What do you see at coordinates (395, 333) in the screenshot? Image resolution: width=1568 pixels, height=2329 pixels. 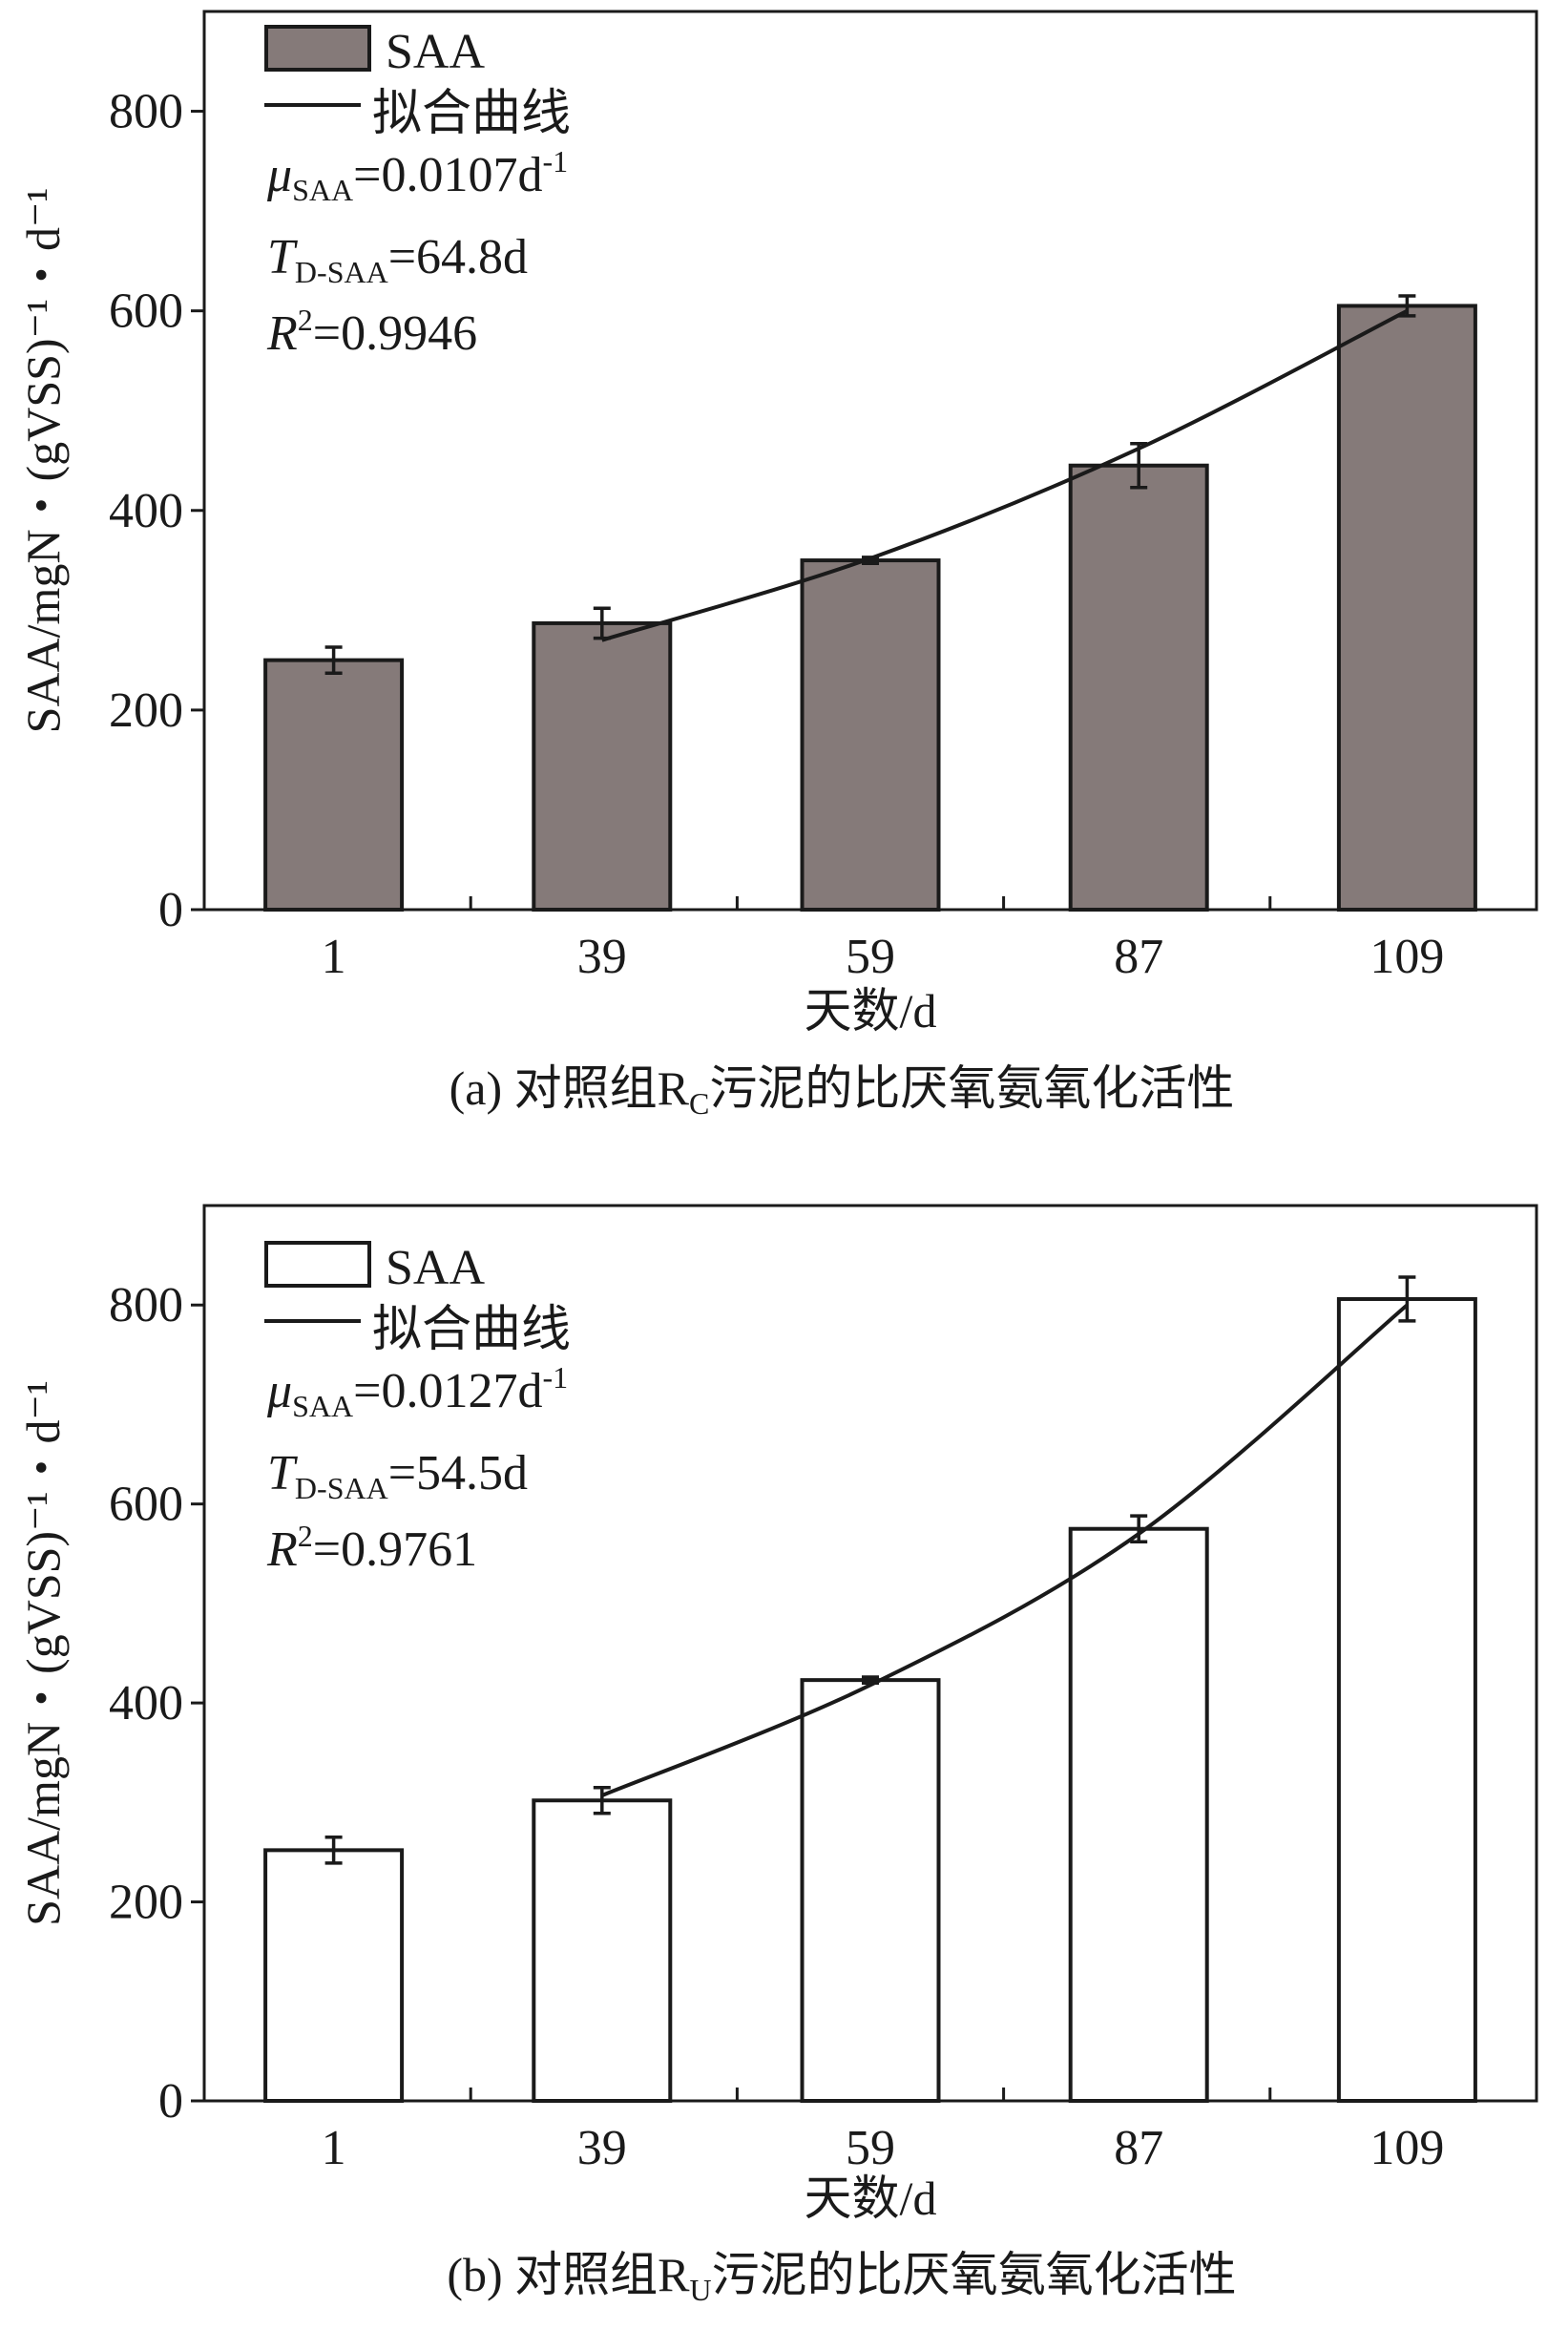 I see `r-squared-annotation-part: =0.9946` at bounding box center [395, 333].